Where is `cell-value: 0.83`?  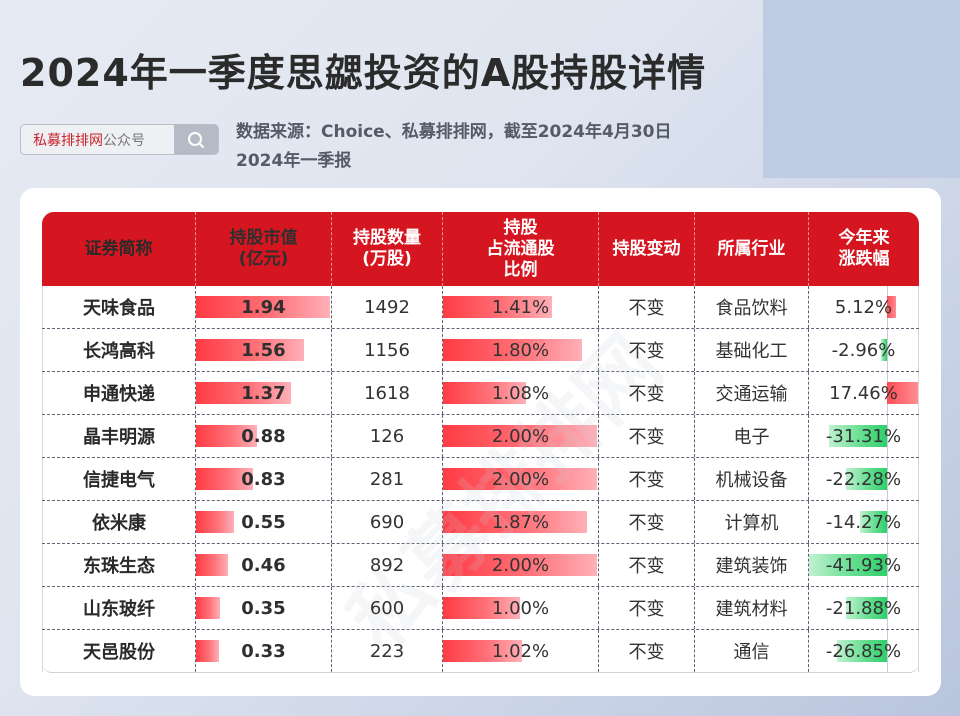 cell-value: 0.83 is located at coordinates (263, 479).